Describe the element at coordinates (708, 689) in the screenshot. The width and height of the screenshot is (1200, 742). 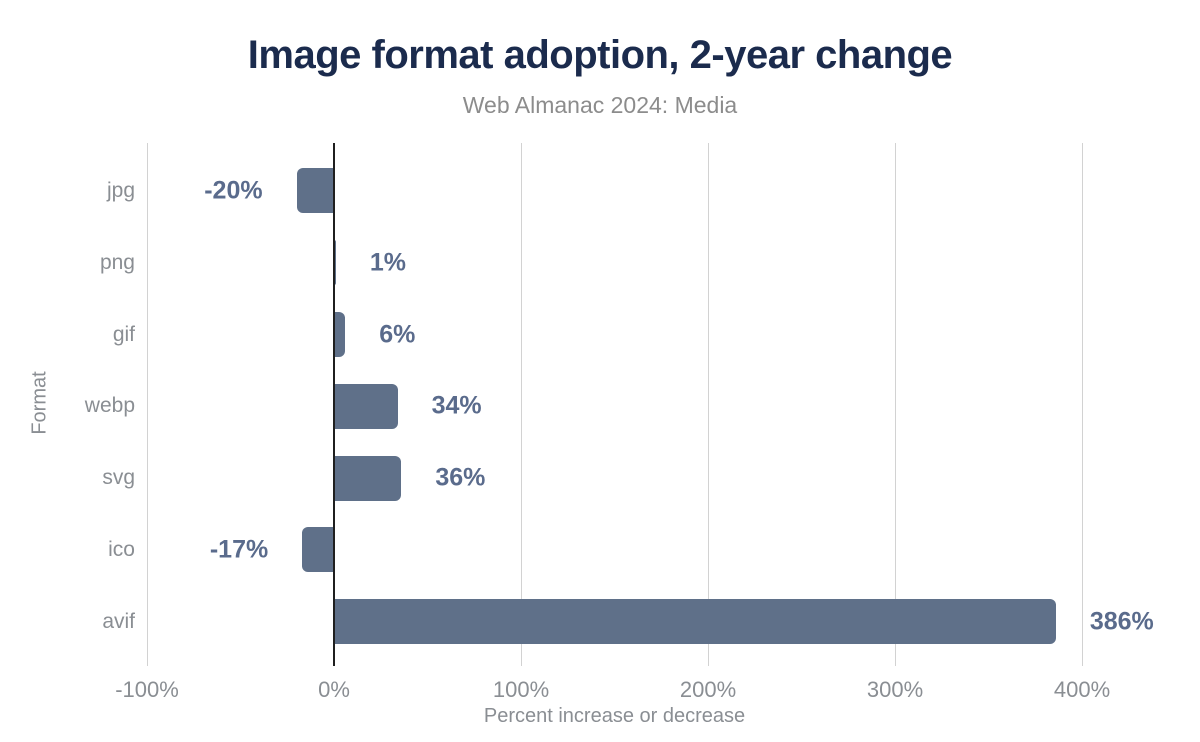
I see `x-tick-label: 200%` at that location.